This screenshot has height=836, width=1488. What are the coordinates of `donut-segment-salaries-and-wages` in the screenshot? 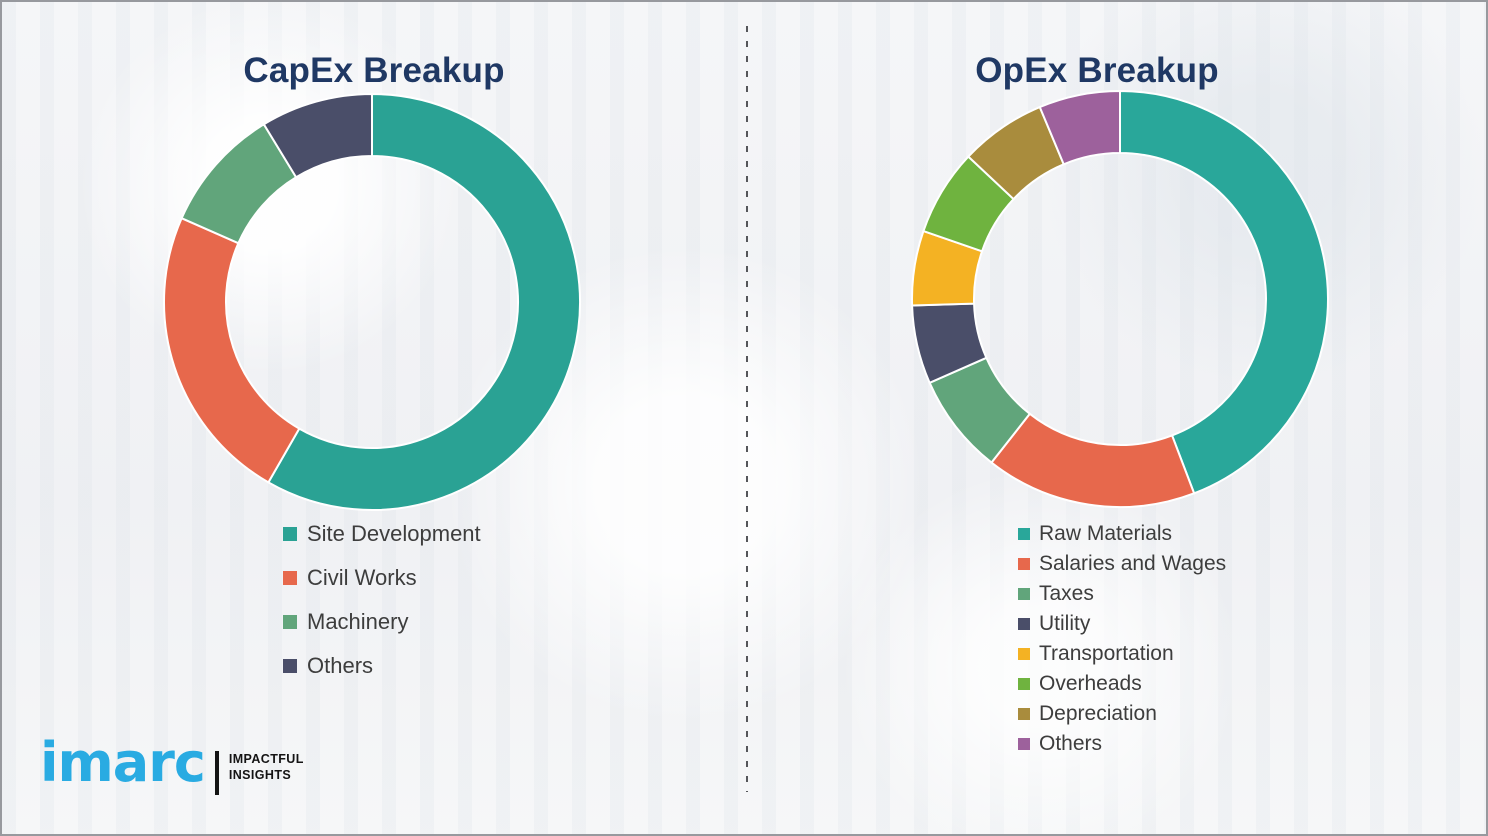 It's located at (1093, 460).